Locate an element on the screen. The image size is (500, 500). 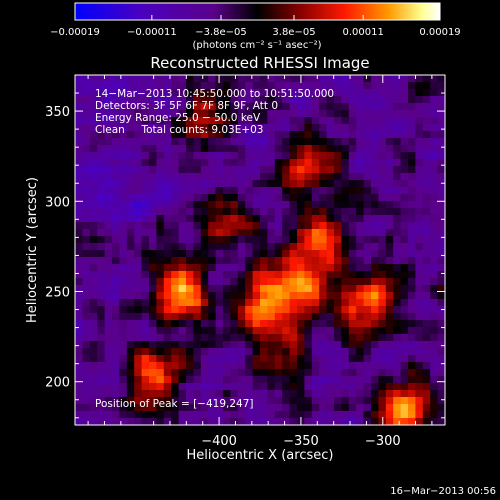
detectors-label: Detectors: 3F 5F 6F 7F 8F 9F, Att 0 is located at coordinates (186, 106).